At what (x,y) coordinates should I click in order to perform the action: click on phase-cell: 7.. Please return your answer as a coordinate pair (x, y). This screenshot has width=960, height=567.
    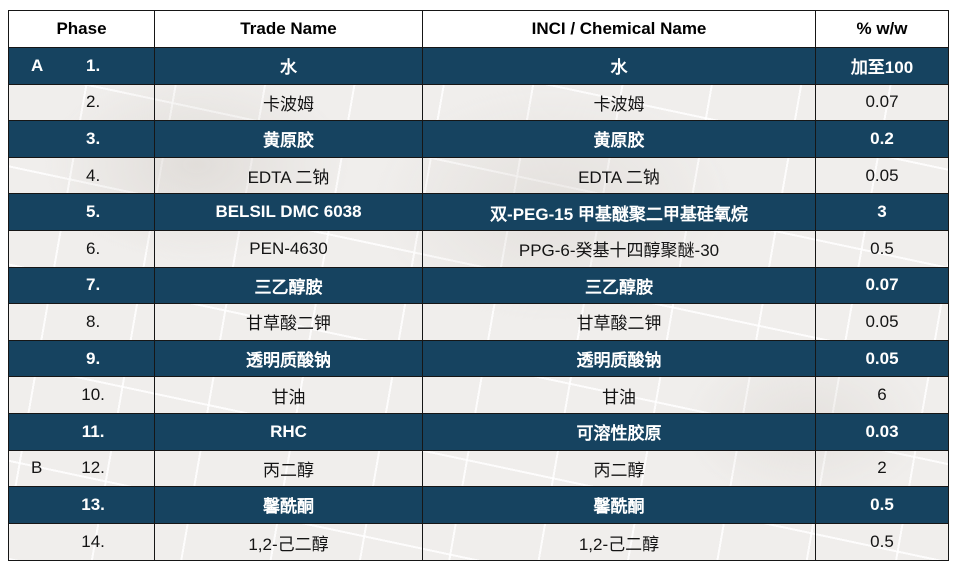
    Looking at the image, I should click on (82, 285).